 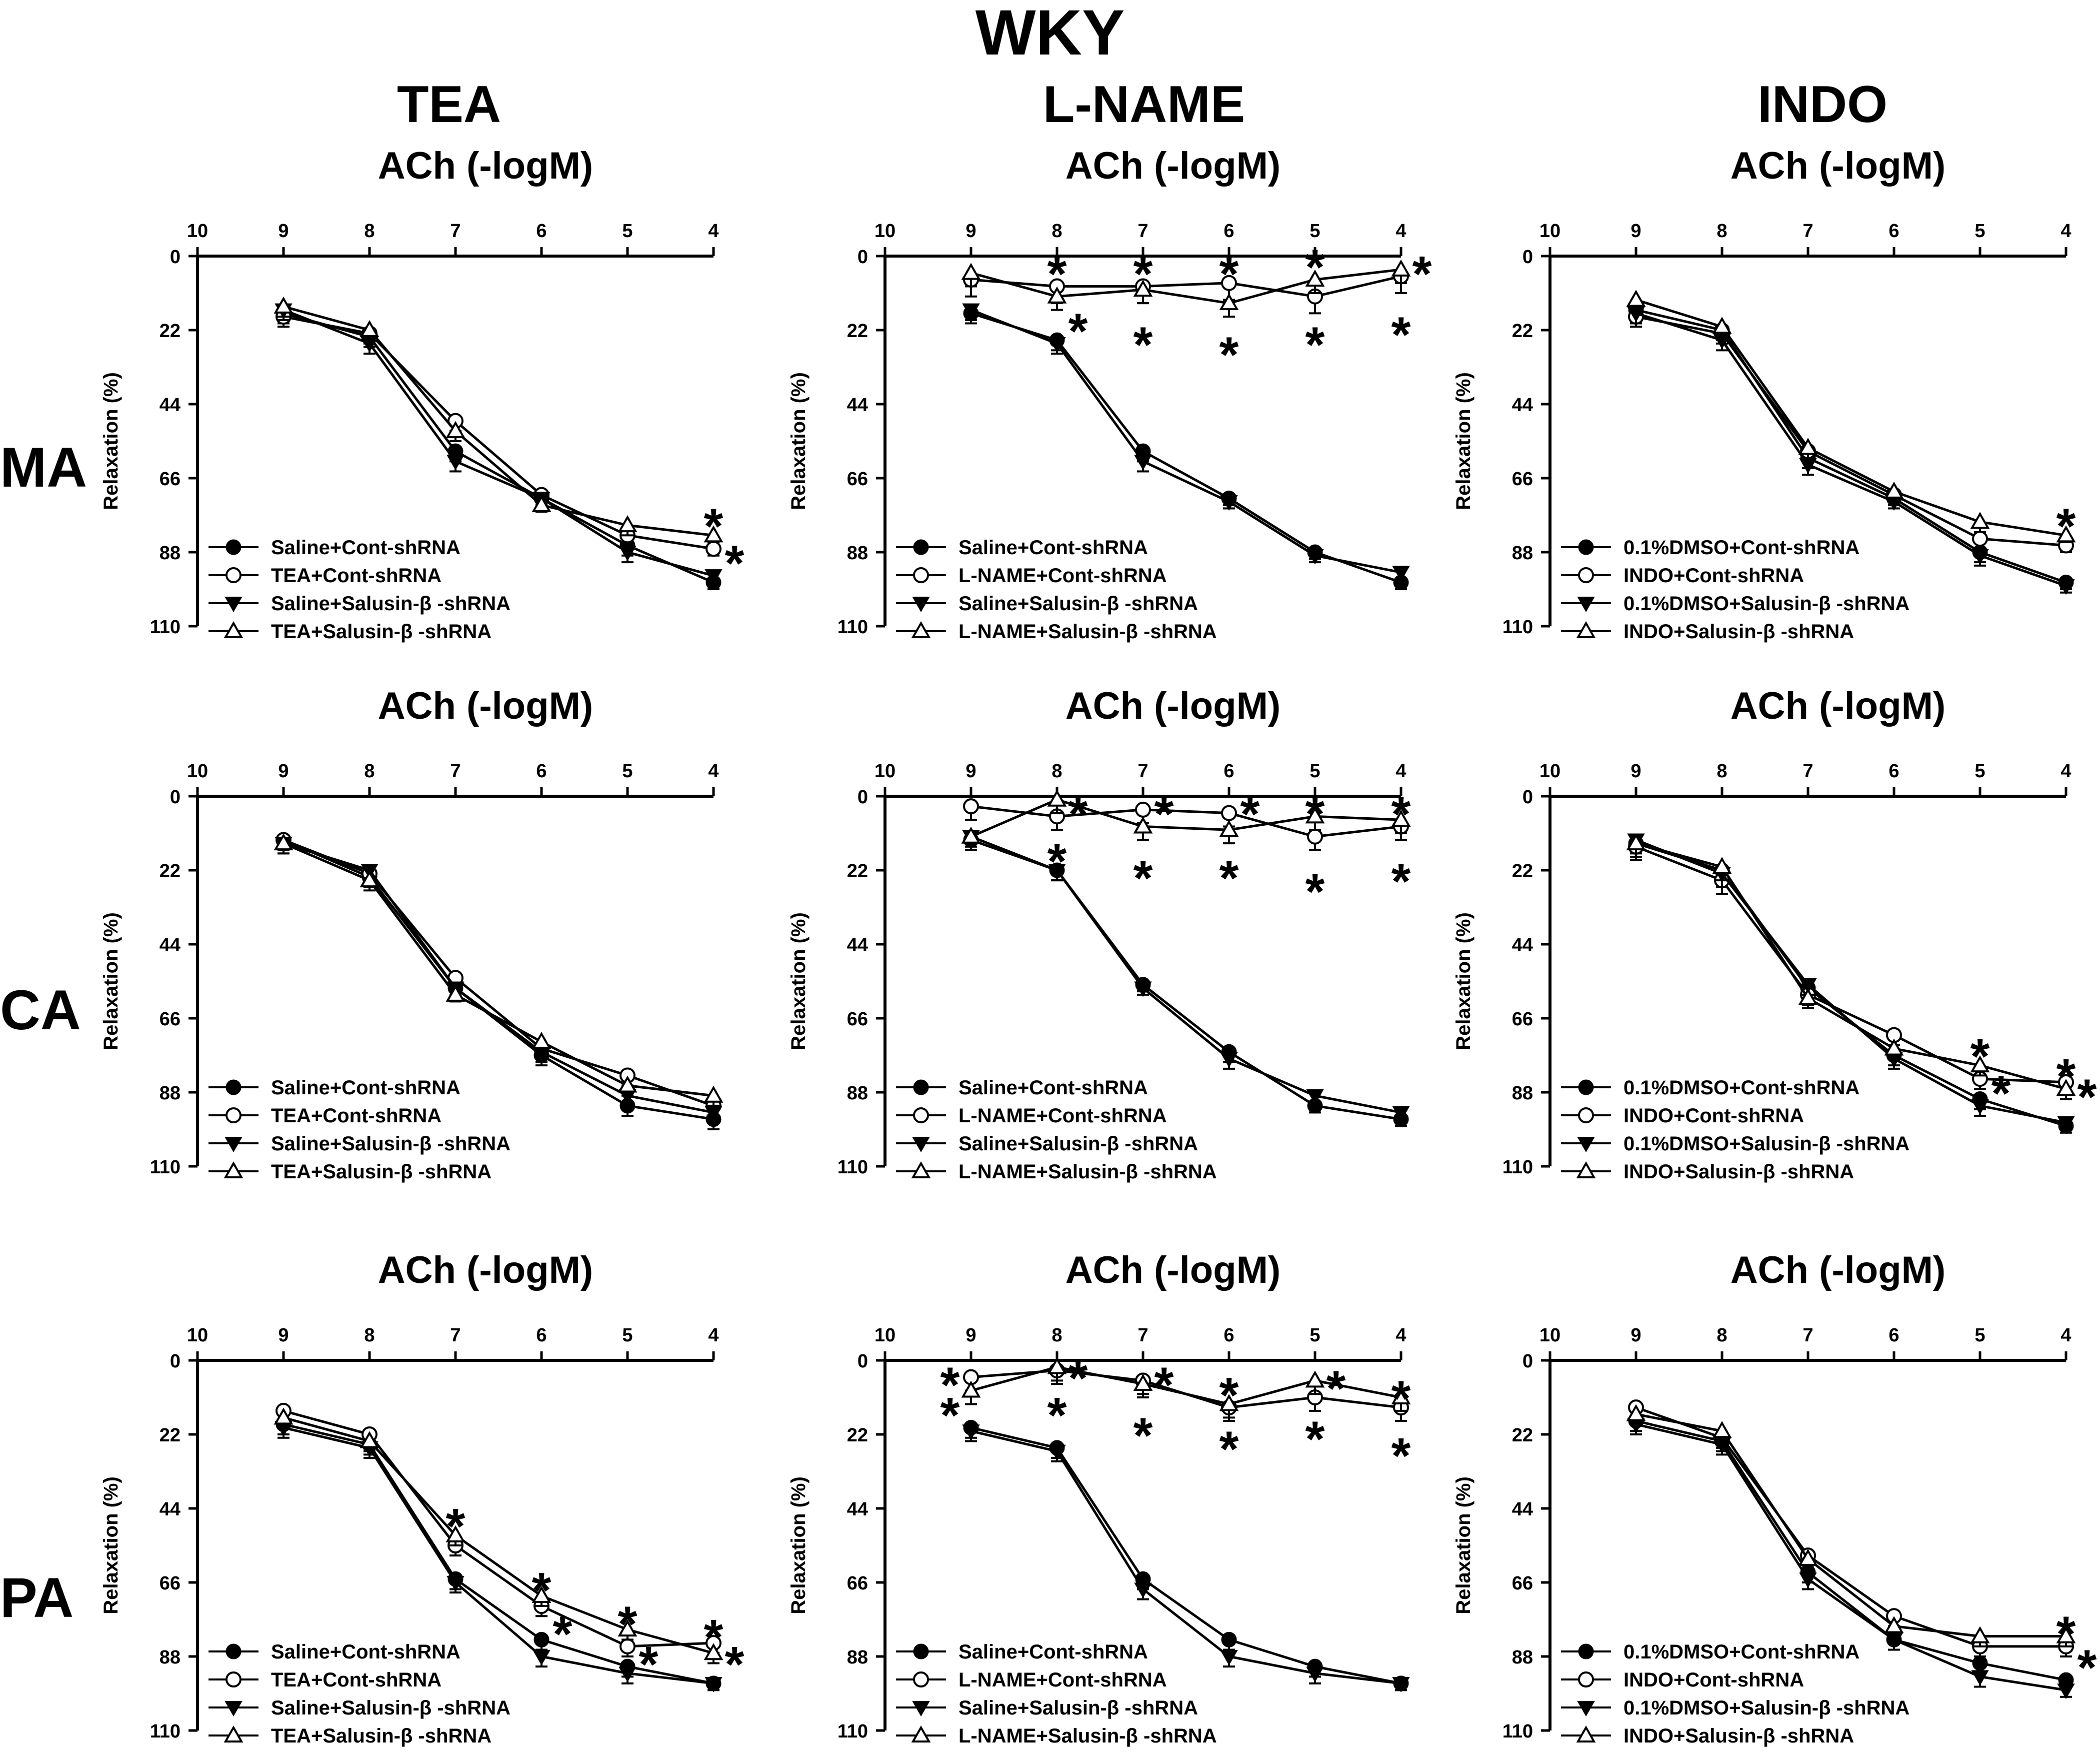 What do you see at coordinates (713, 231) in the screenshot?
I see `x-tick-label: 4` at bounding box center [713, 231].